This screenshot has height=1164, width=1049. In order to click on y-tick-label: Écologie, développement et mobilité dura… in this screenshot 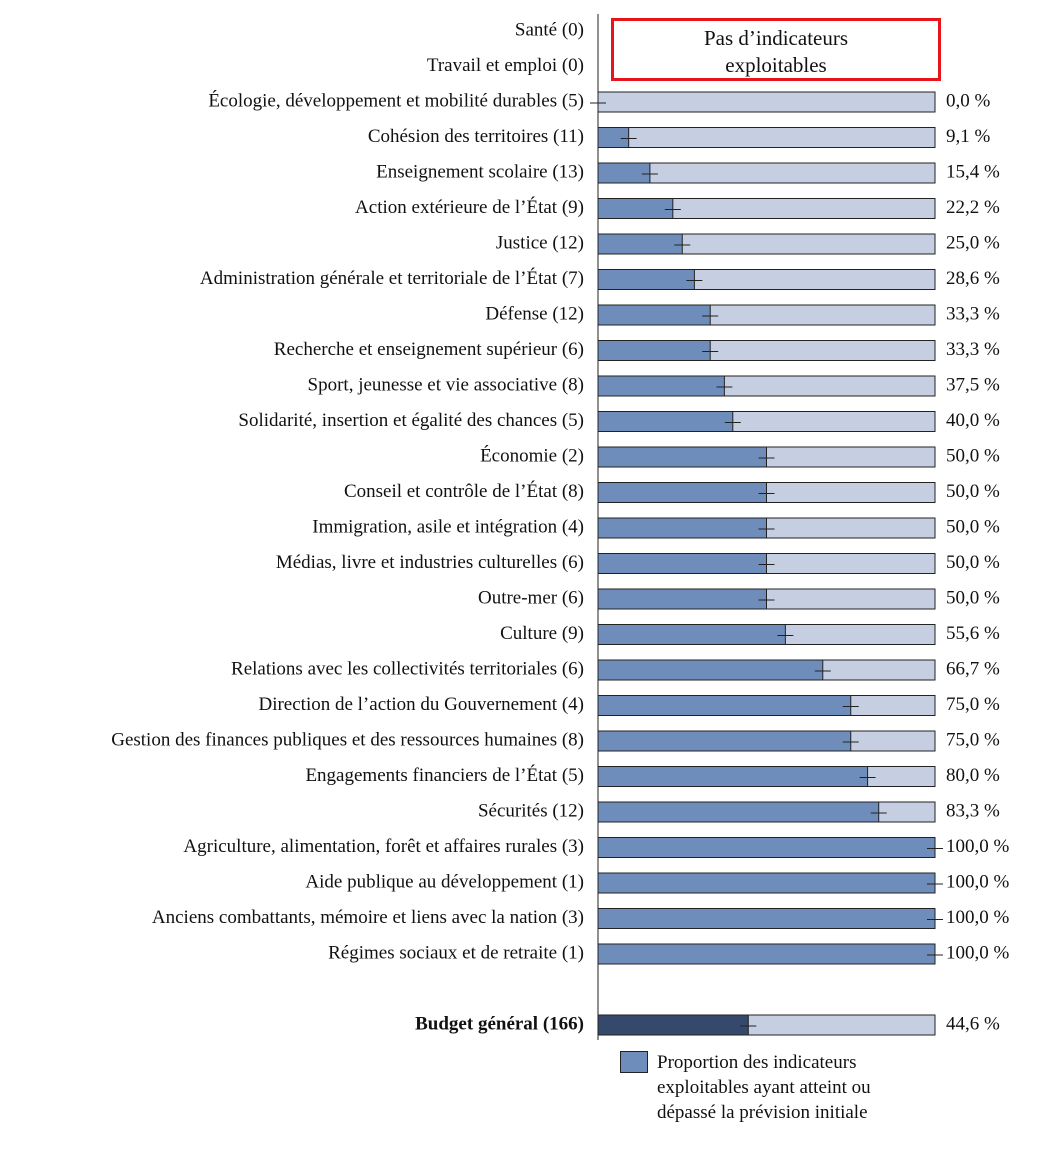, I will do `click(396, 100)`.